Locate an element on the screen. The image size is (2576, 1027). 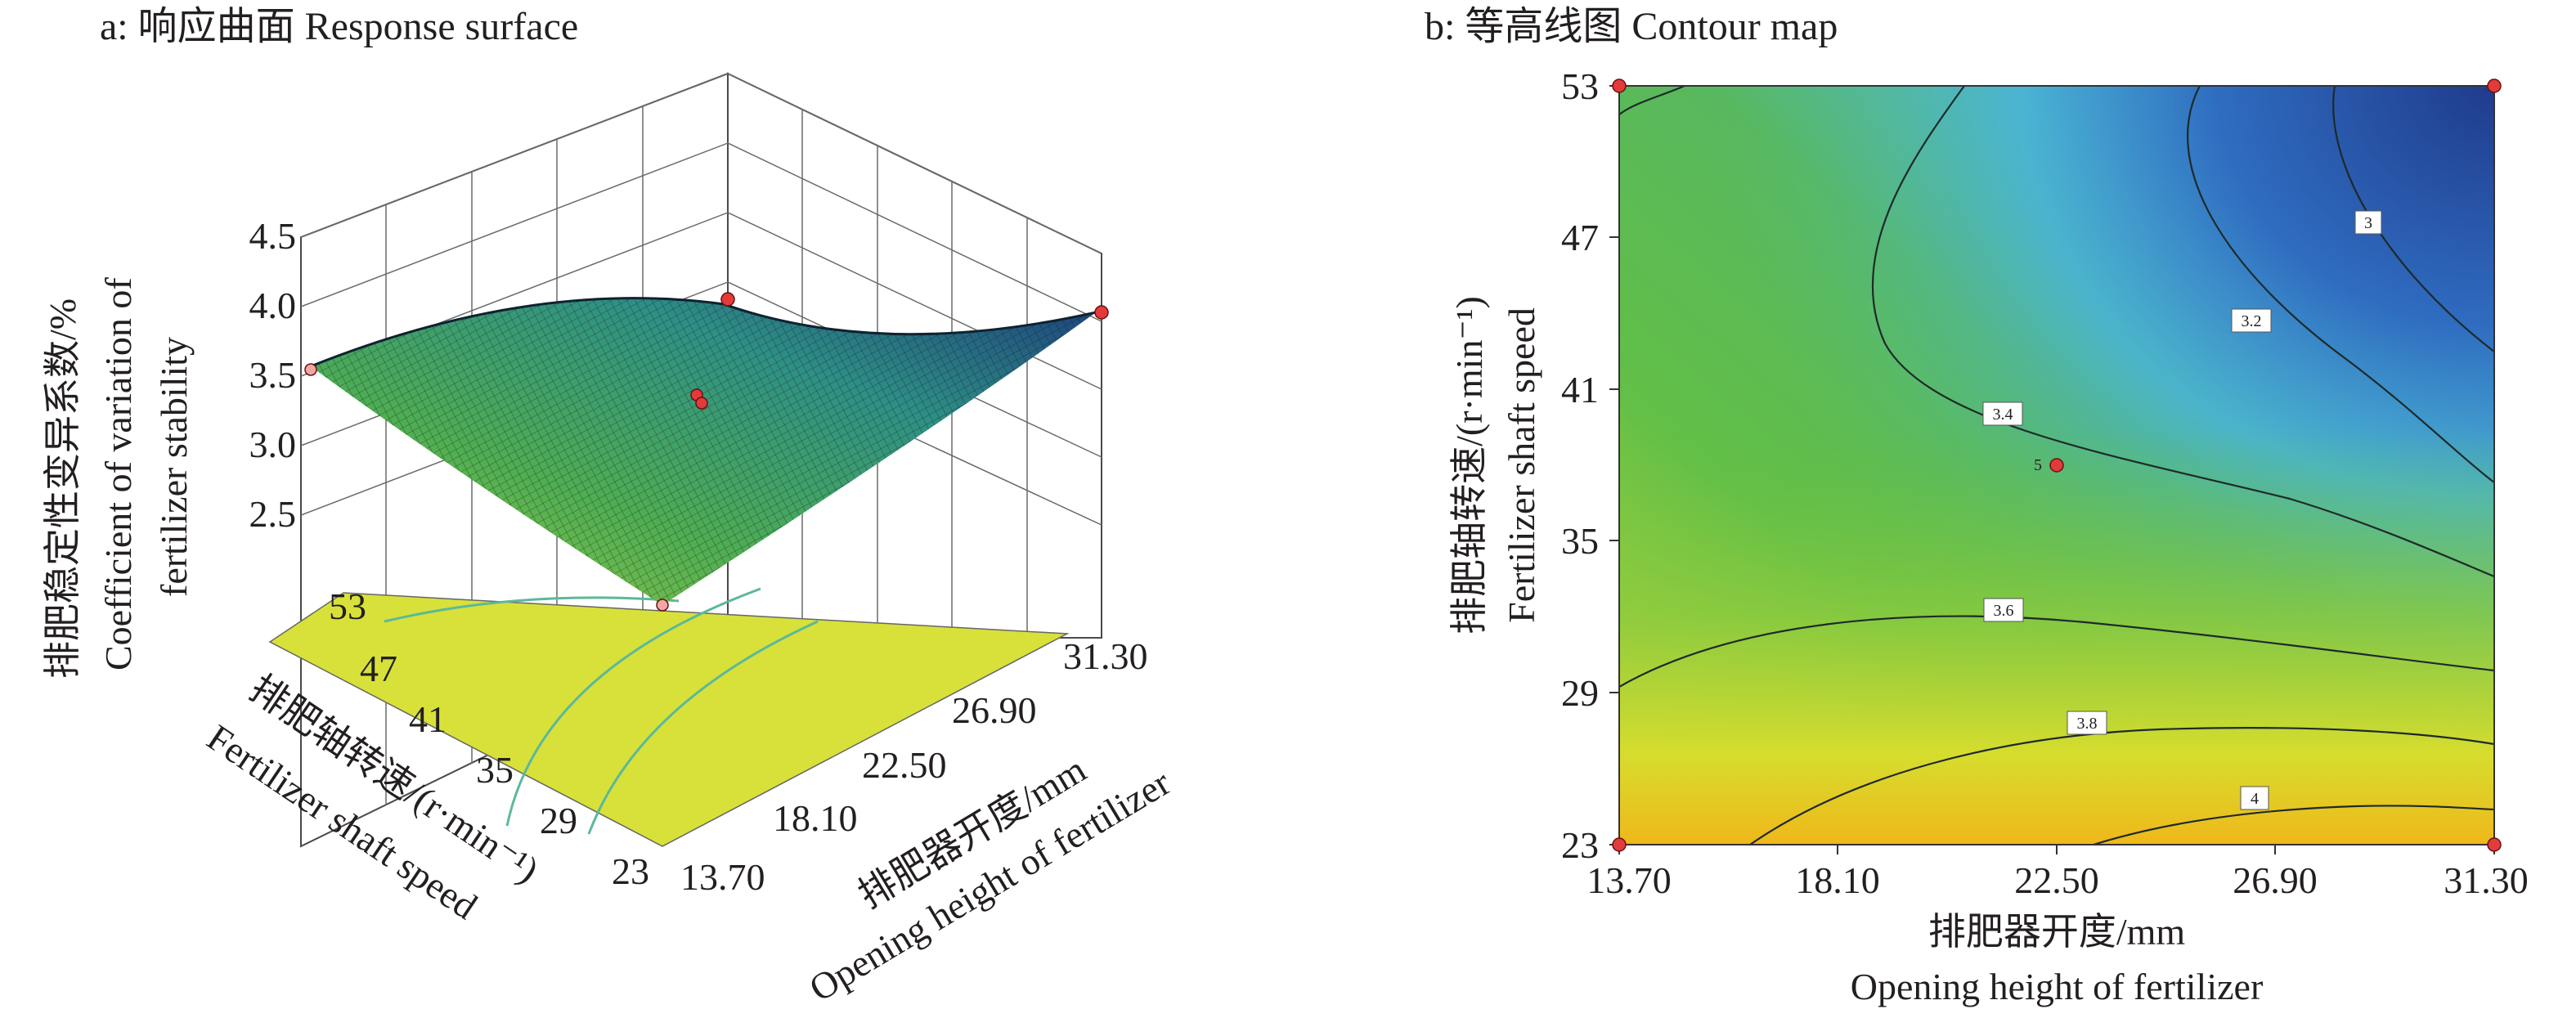
surface-floor is located at coordinates (669, 719).